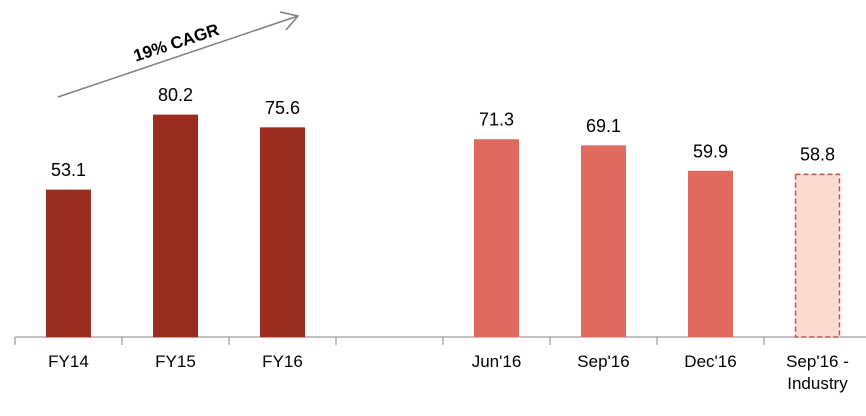  I want to click on cagr-arrow, so click(178, 56).